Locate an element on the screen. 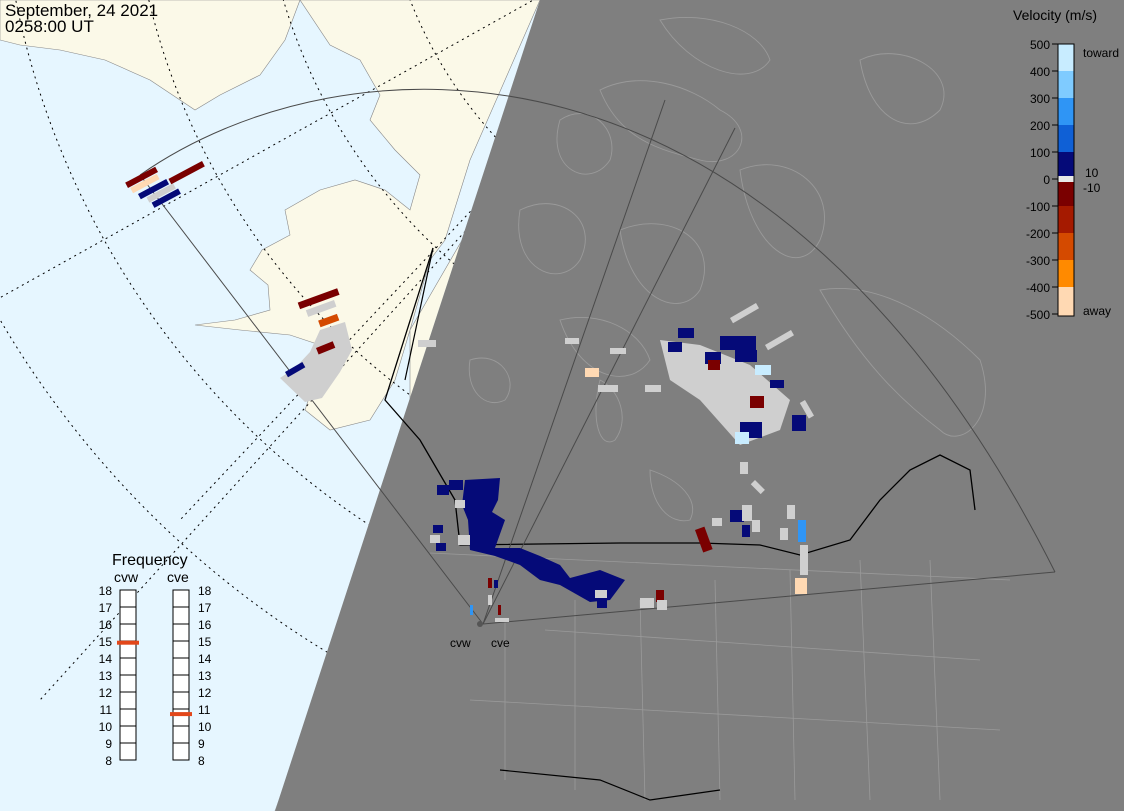 This screenshot has width=1124, height=811. velocity-tick-label: 300 is located at coordinates (1040, 99).